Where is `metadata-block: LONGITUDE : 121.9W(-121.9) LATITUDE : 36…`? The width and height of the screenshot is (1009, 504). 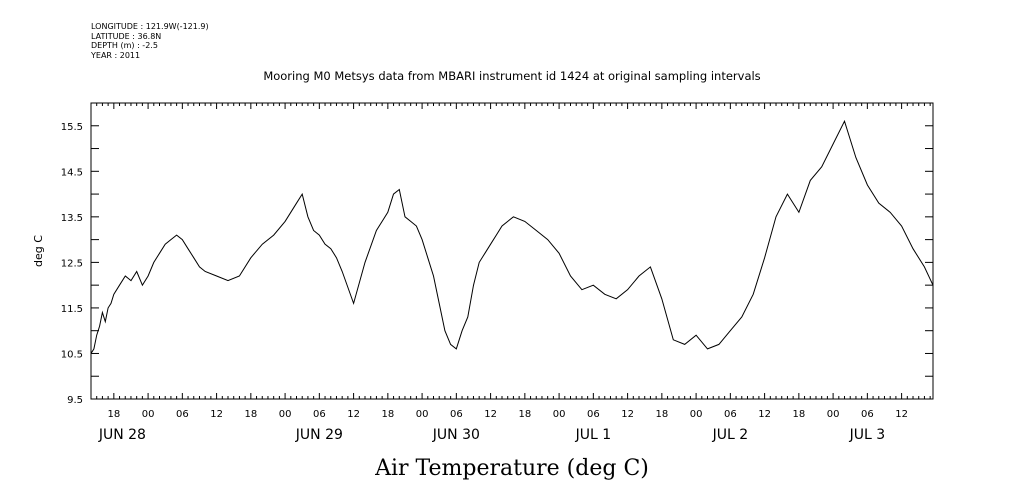
metadata-block: LONGITUDE : 121.9W(-121.9) LATITUDE : 36… is located at coordinates (150, 41).